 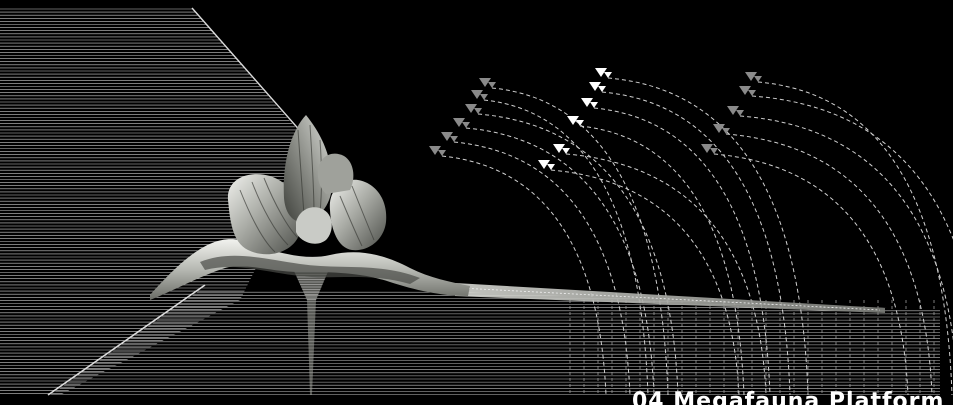 What do you see at coordinates (126, 340) in the screenshot?
I see `ground-edge-line` at bounding box center [126, 340].